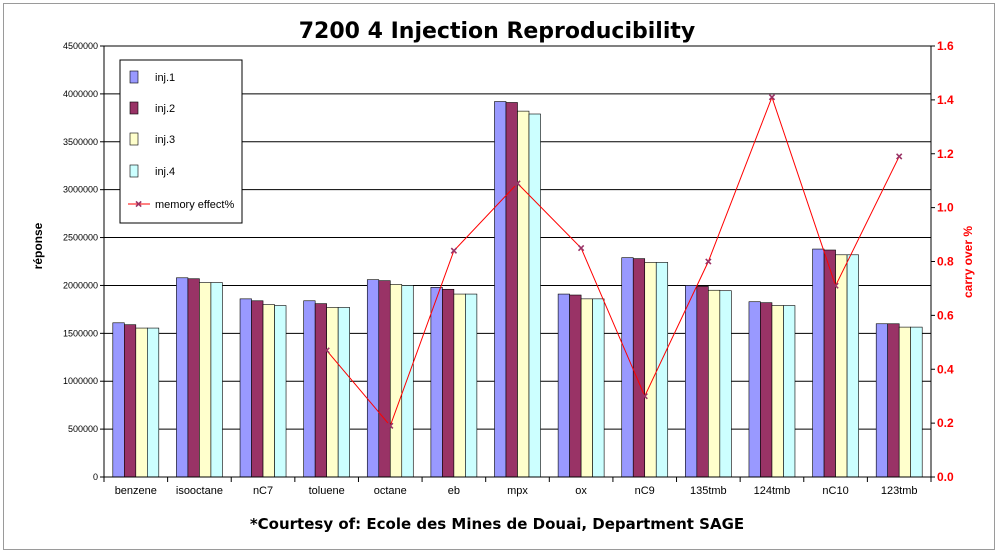 The image size is (1000, 555). Describe the element at coordinates (708, 491) in the screenshot. I see `x-tick-label: 135tmb` at that location.